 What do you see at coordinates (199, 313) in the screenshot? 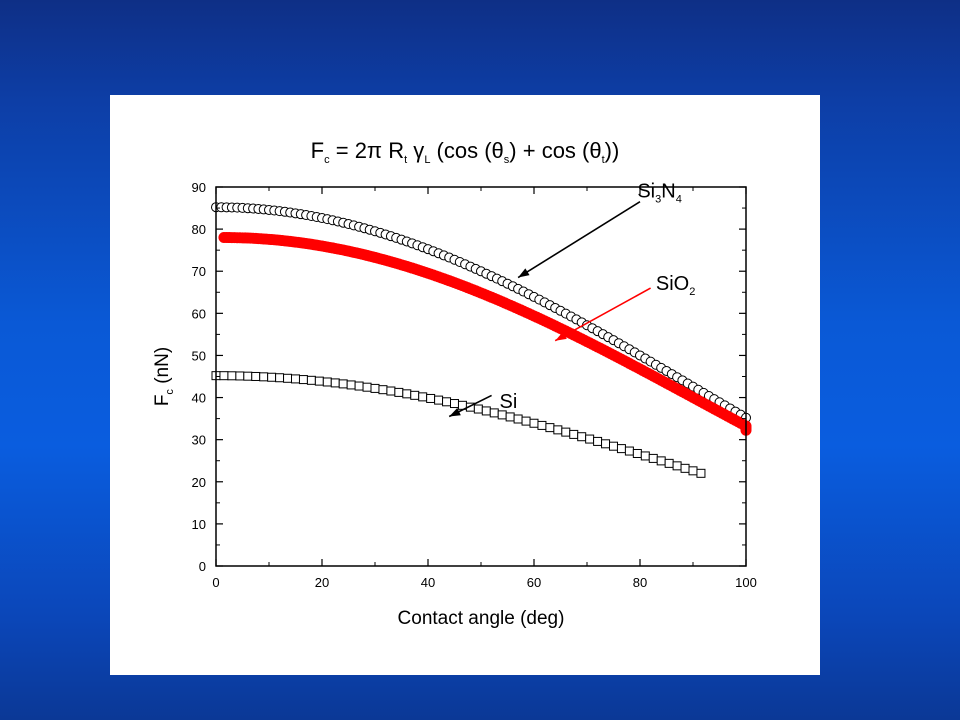
I see `y-tick-label: 60` at bounding box center [199, 313].